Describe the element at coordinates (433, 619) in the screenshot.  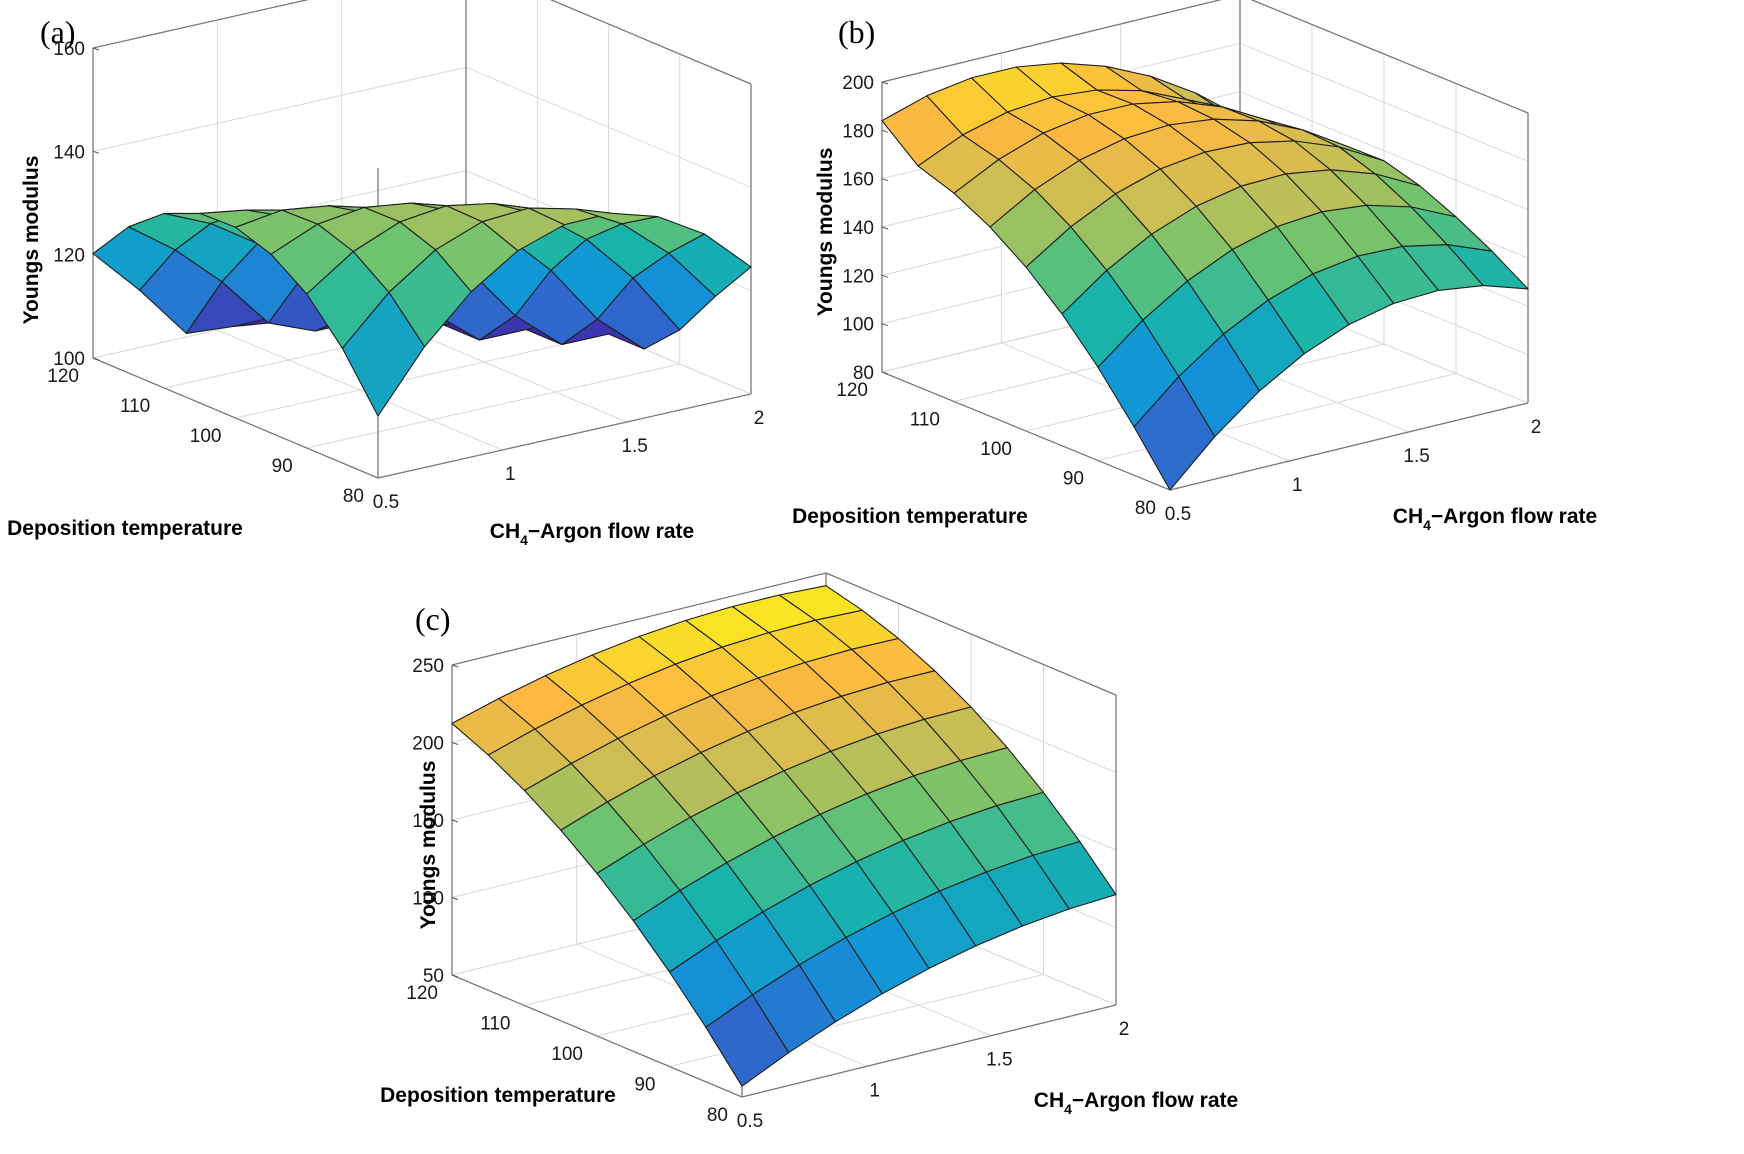
I see `panel-label: (c)` at that location.